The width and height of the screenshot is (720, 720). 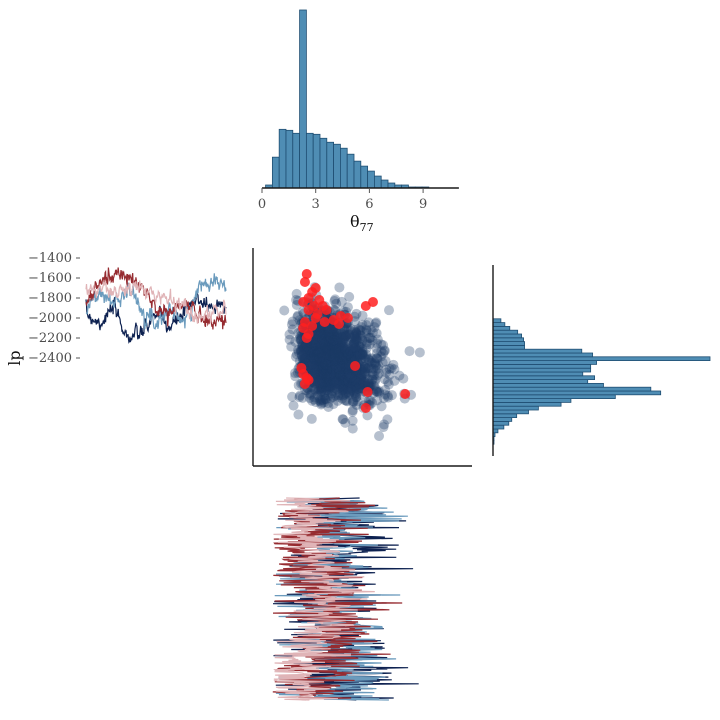 I want to click on lp-histogram-bar, so click(x=501, y=423).